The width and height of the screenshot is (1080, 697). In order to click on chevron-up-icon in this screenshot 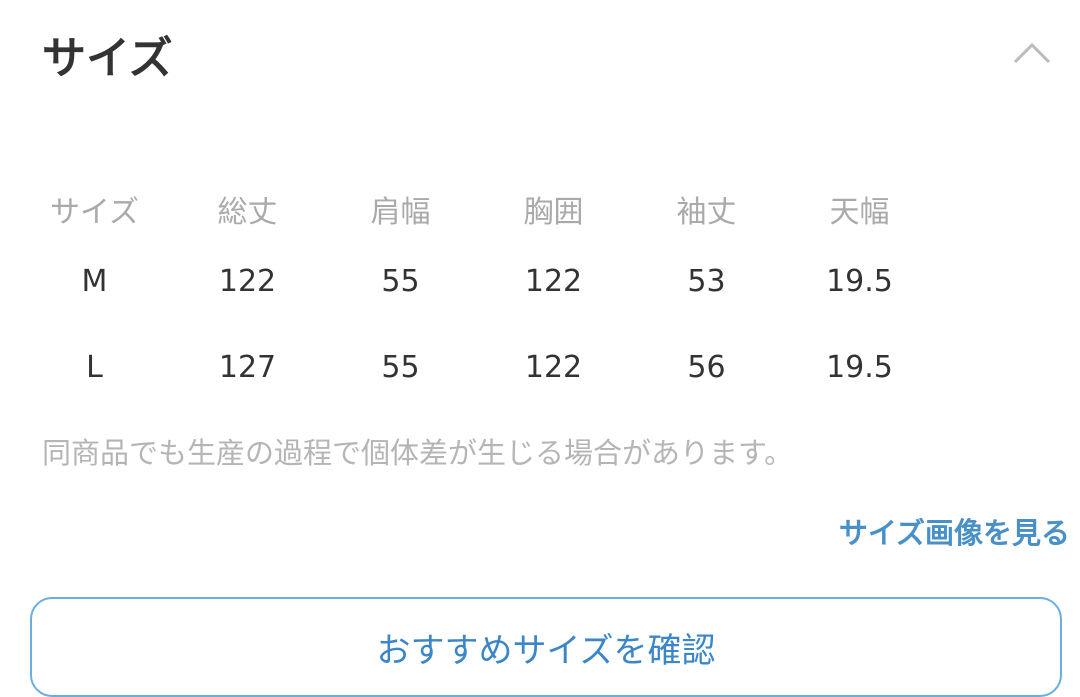, I will do `click(1032, 53)`.